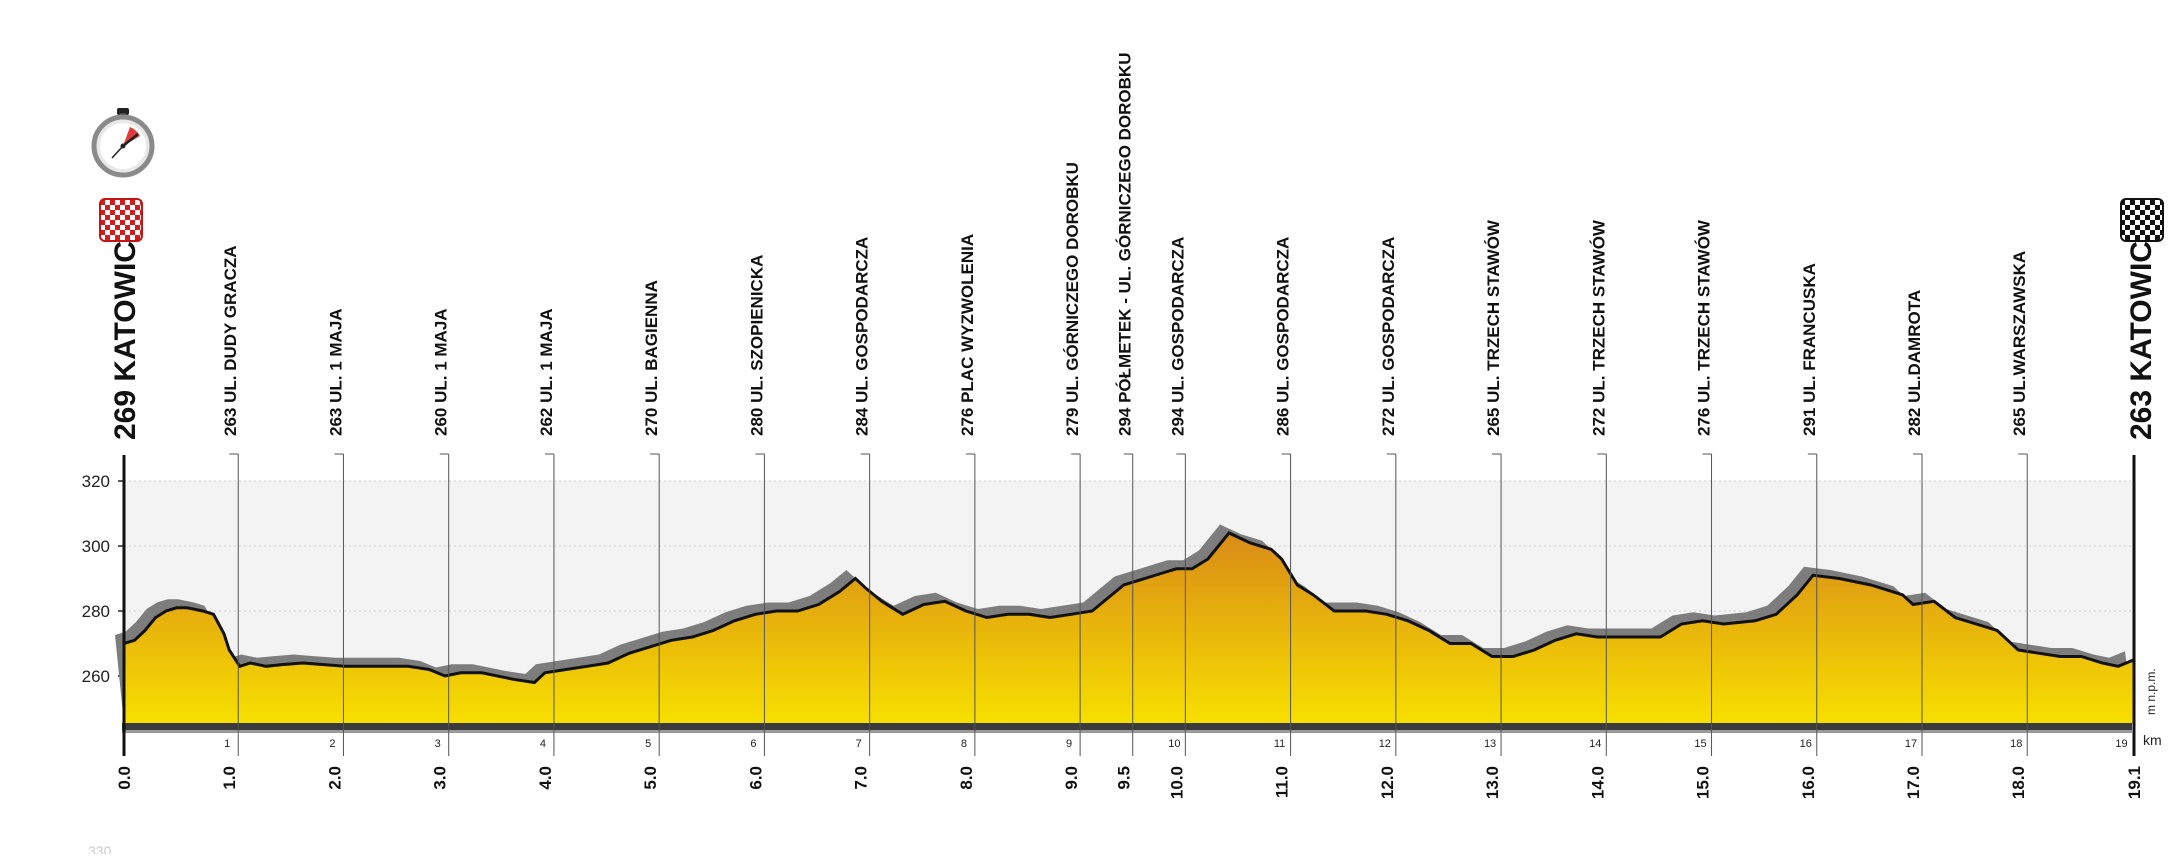 Image resolution: width=2179 pixels, height=859 pixels. I want to click on footer-faint-text: 330, so click(100, 848).